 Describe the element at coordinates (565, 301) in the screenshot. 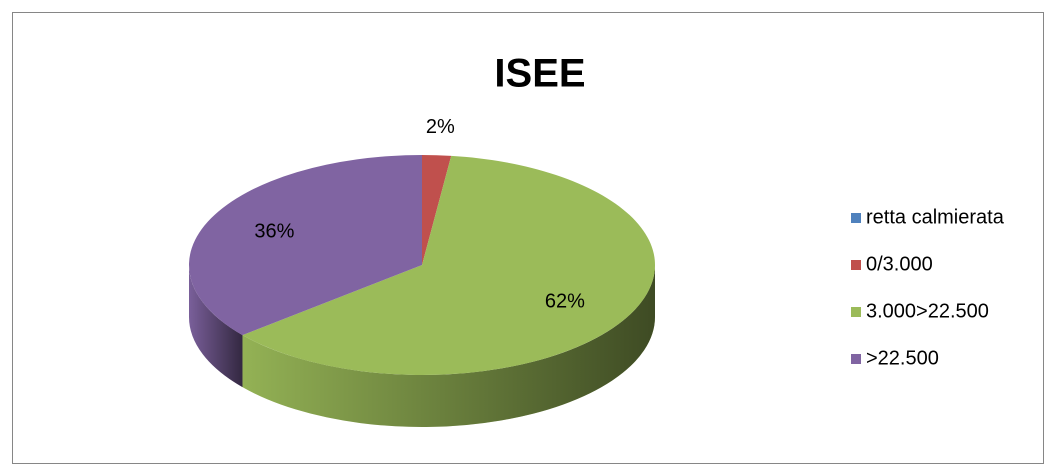

I see `data-label: 62%` at that location.